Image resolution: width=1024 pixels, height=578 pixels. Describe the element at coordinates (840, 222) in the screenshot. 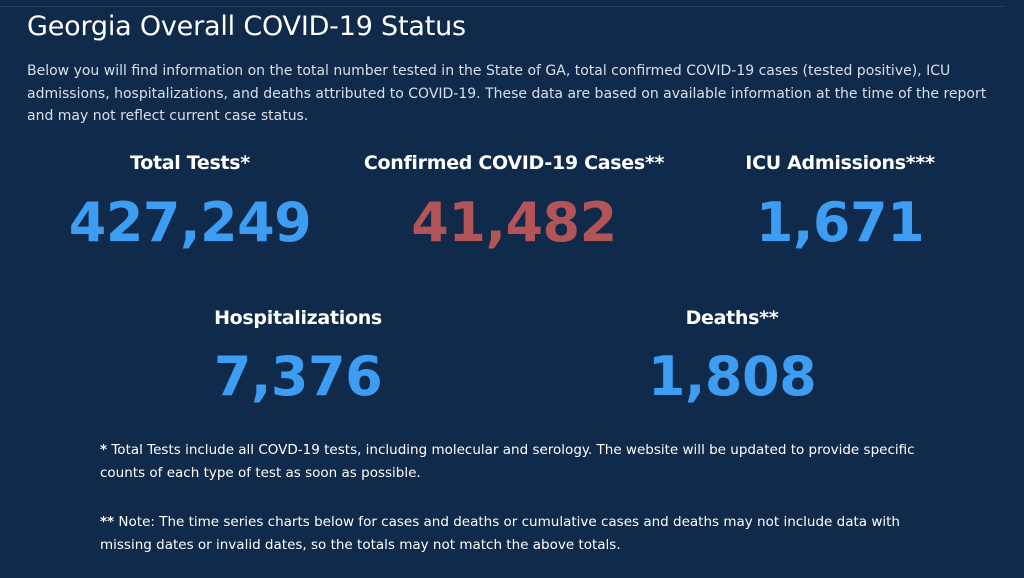

I see `icu-admissions-value: 1,671` at that location.